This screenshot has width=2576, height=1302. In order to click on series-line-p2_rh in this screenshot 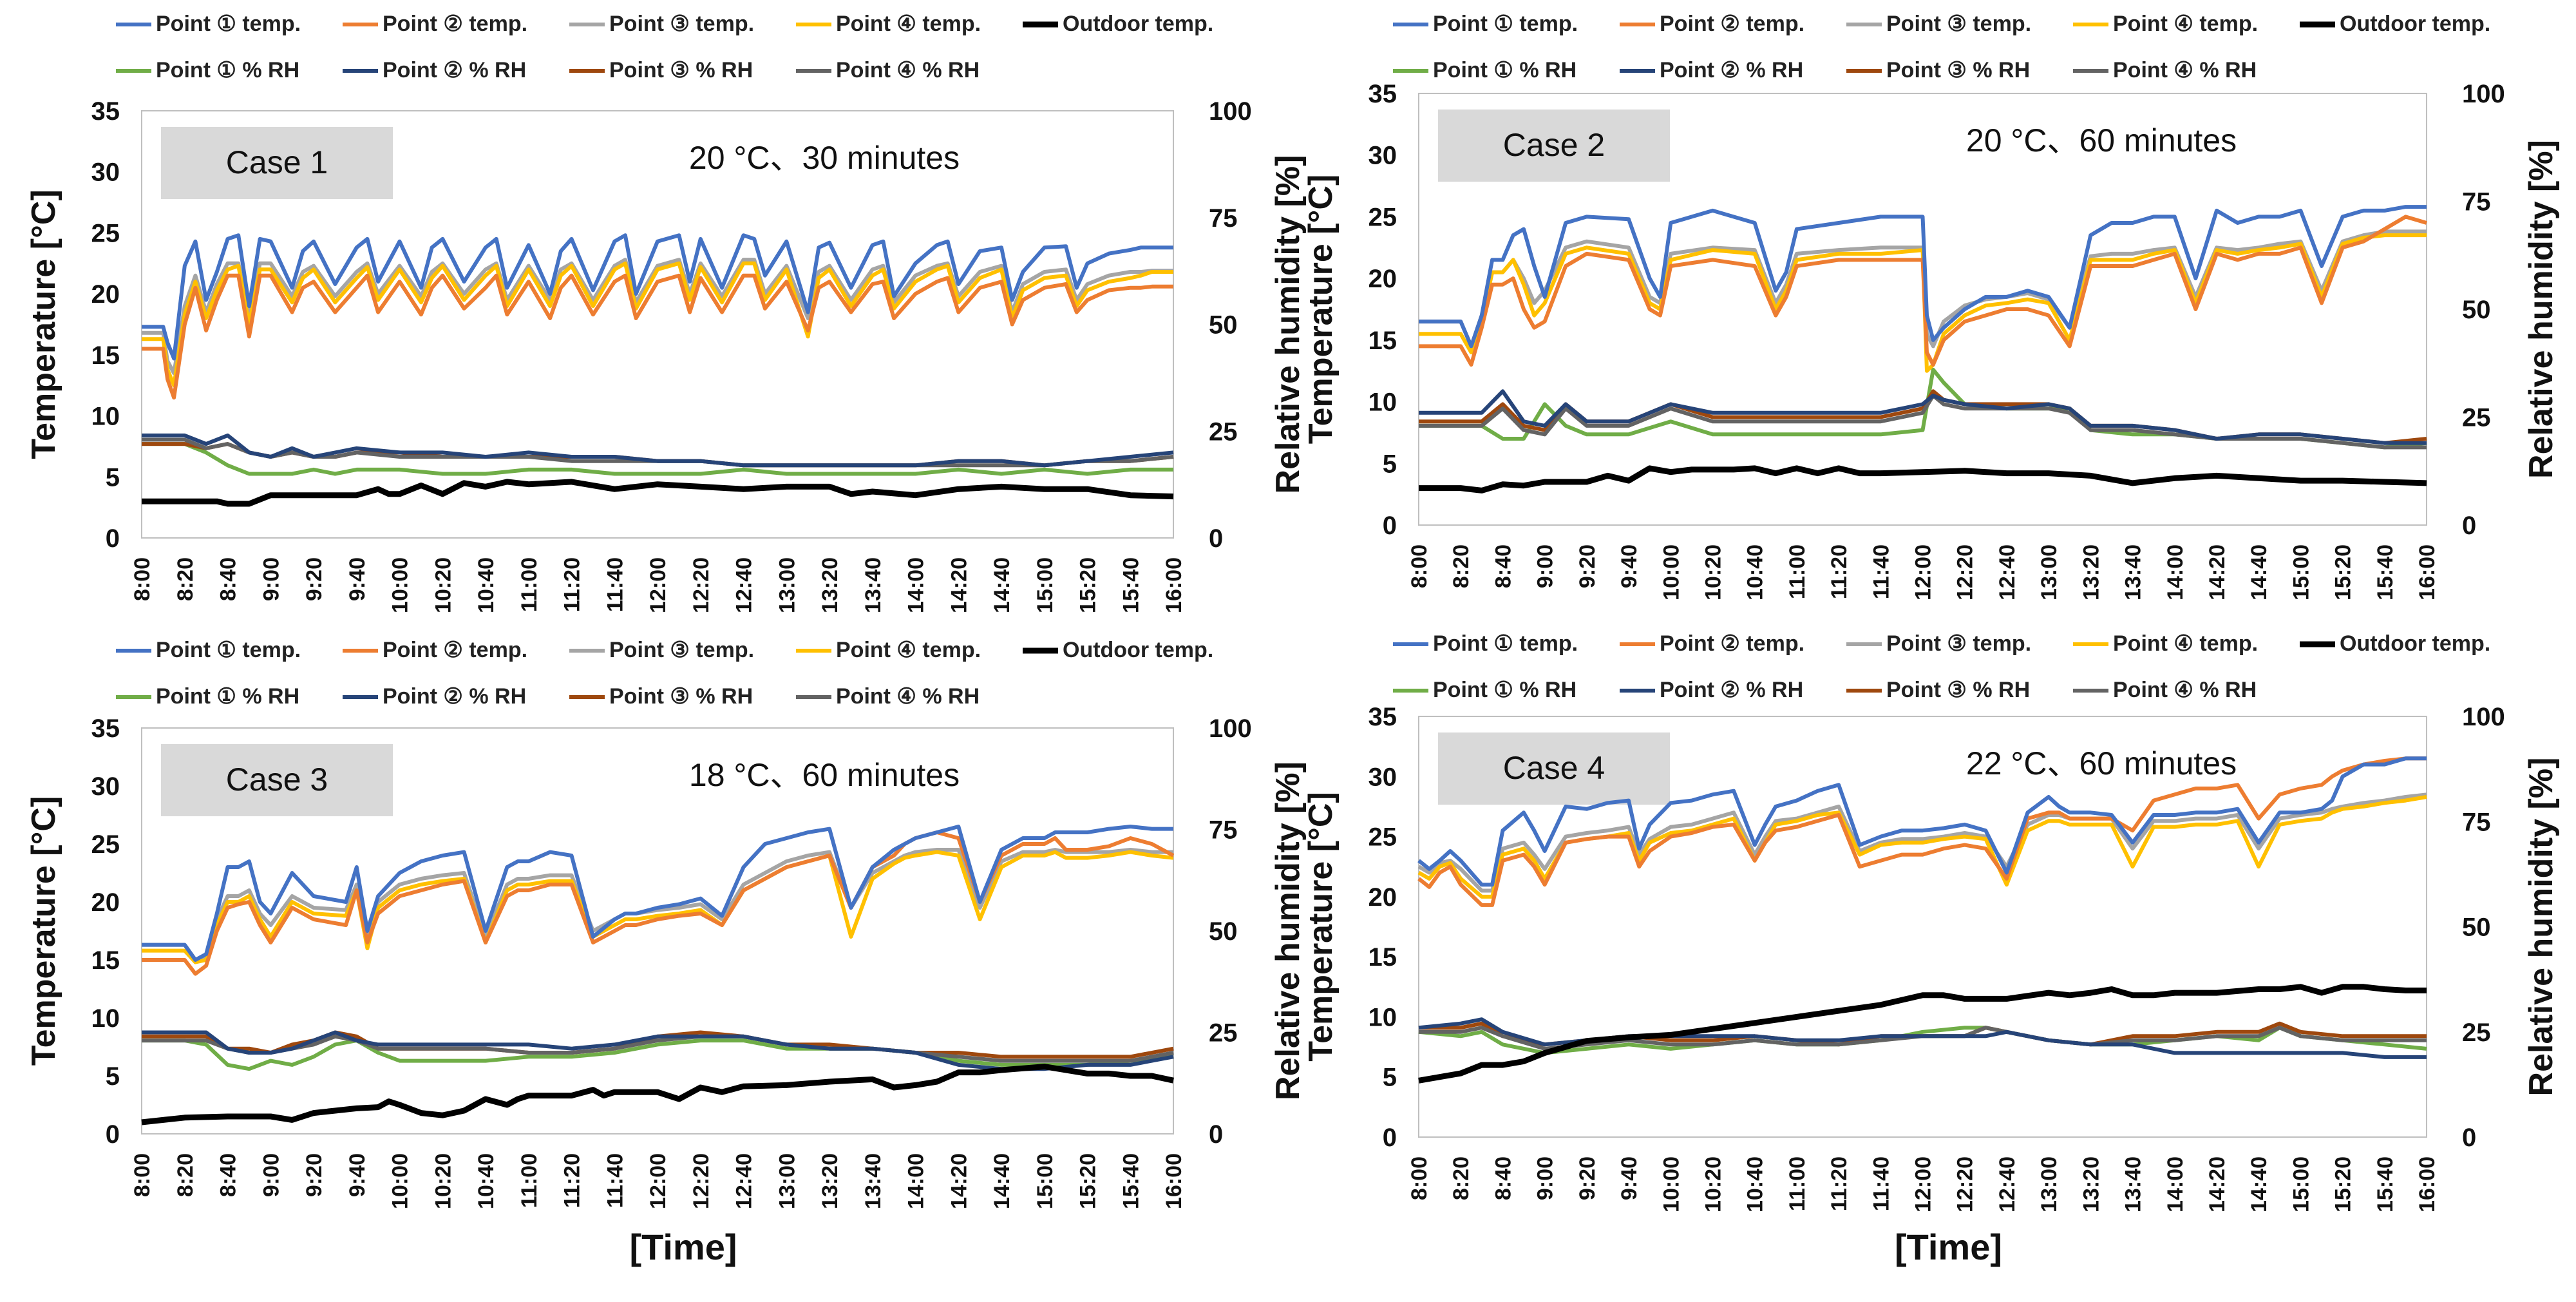, I will do `click(1923, 417)`.